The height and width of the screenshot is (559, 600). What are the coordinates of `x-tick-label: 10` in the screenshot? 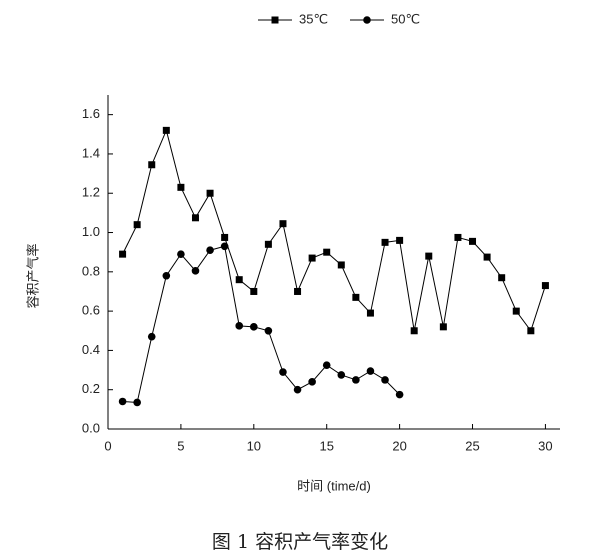 It's located at (254, 445).